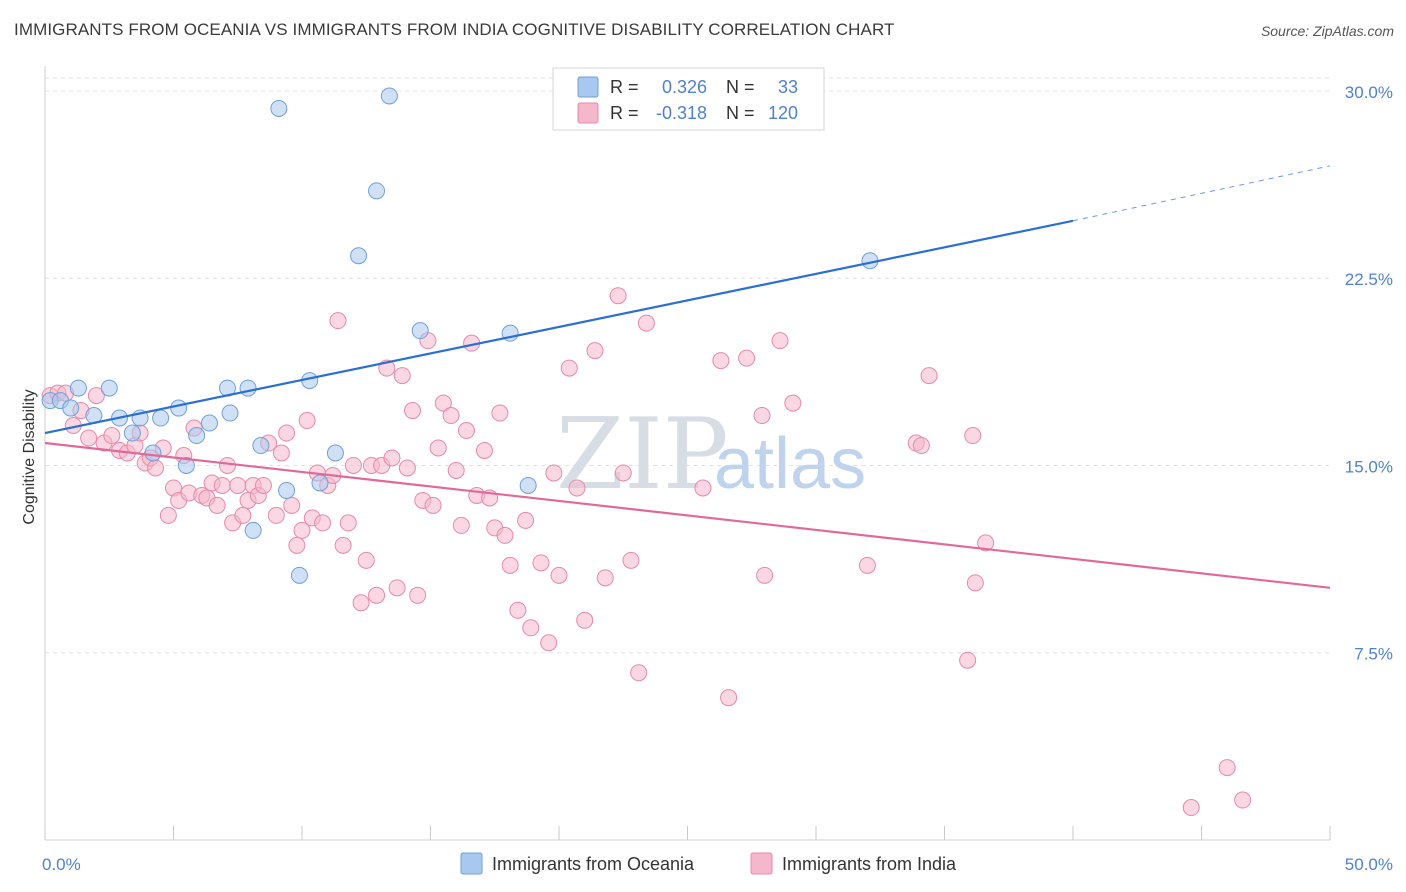 The width and height of the screenshot is (1406, 892). I want to click on y-tick-label: 15.0%, so click(1369, 466).